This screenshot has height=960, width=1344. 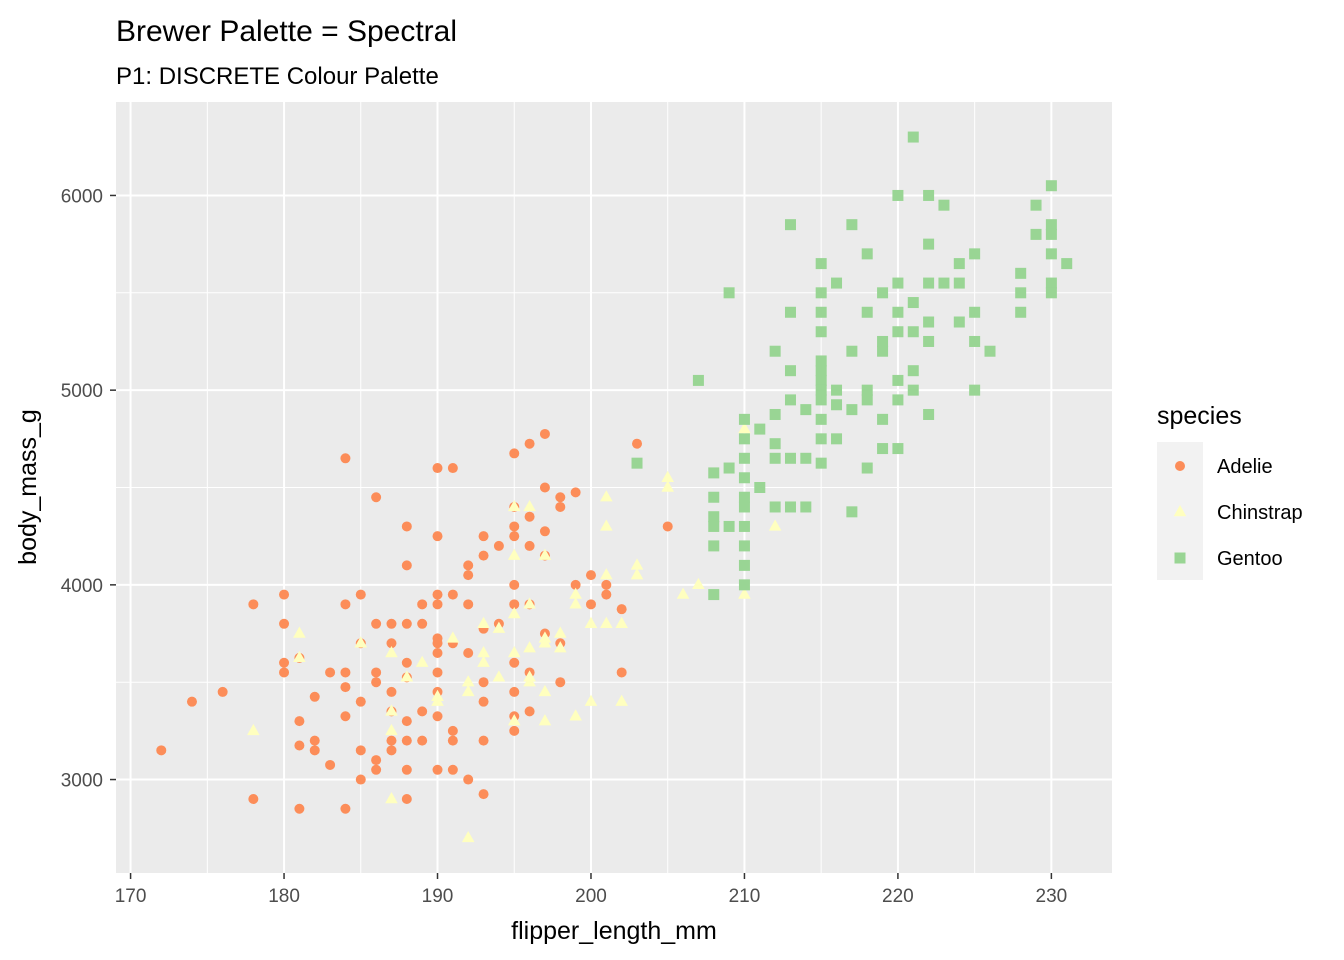 I want to click on x-axis: 170 180 190 200 210 220 230, so click(x=591, y=890).